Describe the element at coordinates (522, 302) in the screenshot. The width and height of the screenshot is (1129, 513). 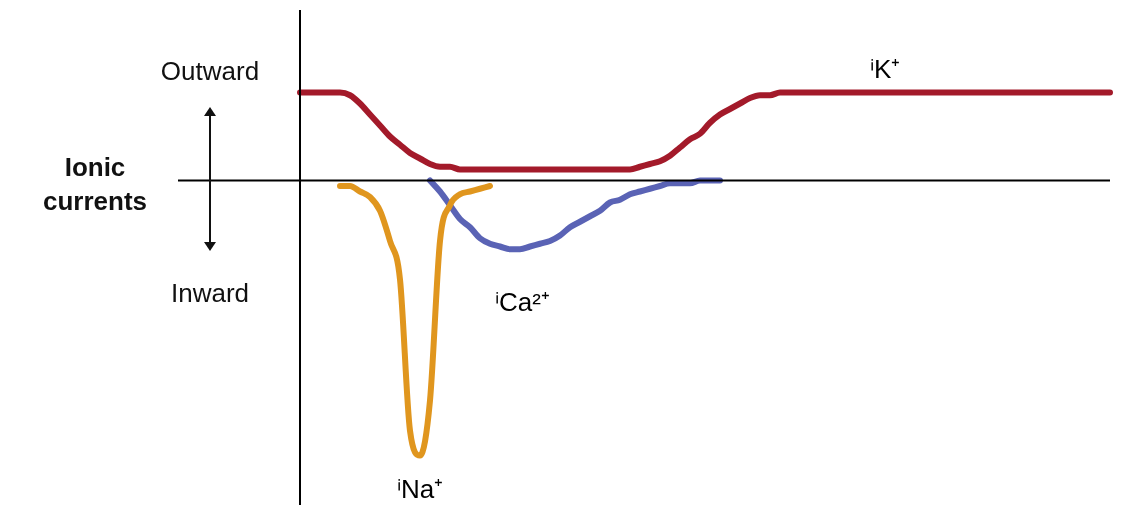
I see `series-label: ⁱCa²⁺` at that location.